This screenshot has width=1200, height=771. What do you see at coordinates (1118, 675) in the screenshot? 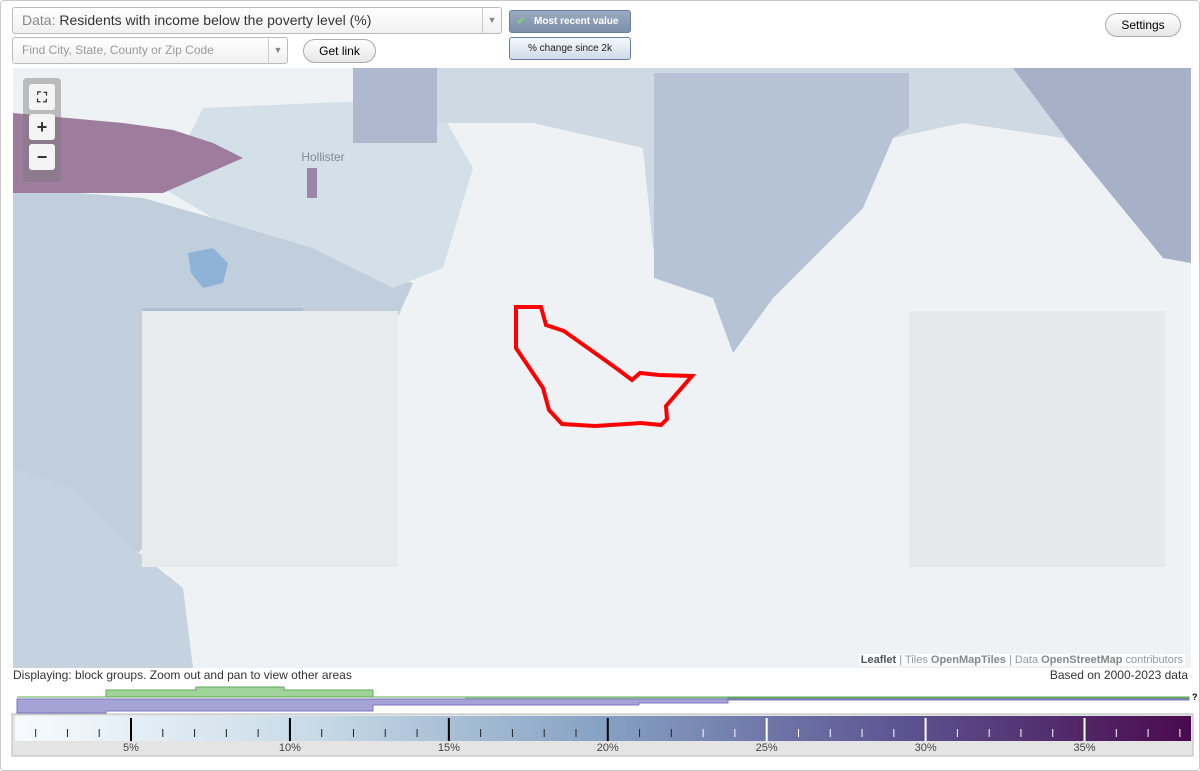
I see `status-based-on: Based on 2000-2023 data` at bounding box center [1118, 675].